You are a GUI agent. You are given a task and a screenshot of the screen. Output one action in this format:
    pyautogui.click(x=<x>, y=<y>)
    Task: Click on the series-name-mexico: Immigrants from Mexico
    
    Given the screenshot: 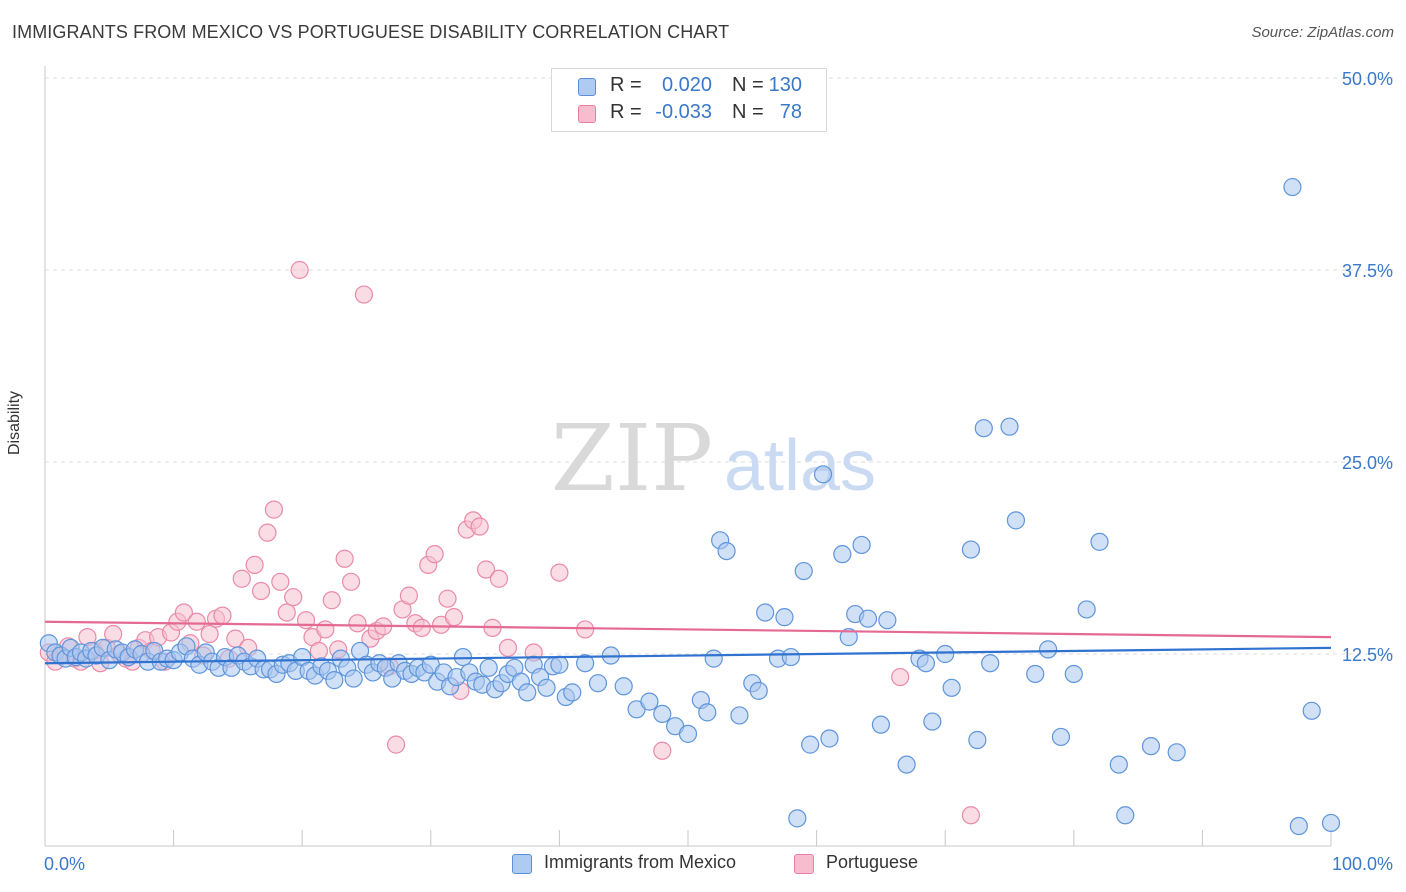 What is the action you would take?
    pyautogui.click(x=640, y=862)
    